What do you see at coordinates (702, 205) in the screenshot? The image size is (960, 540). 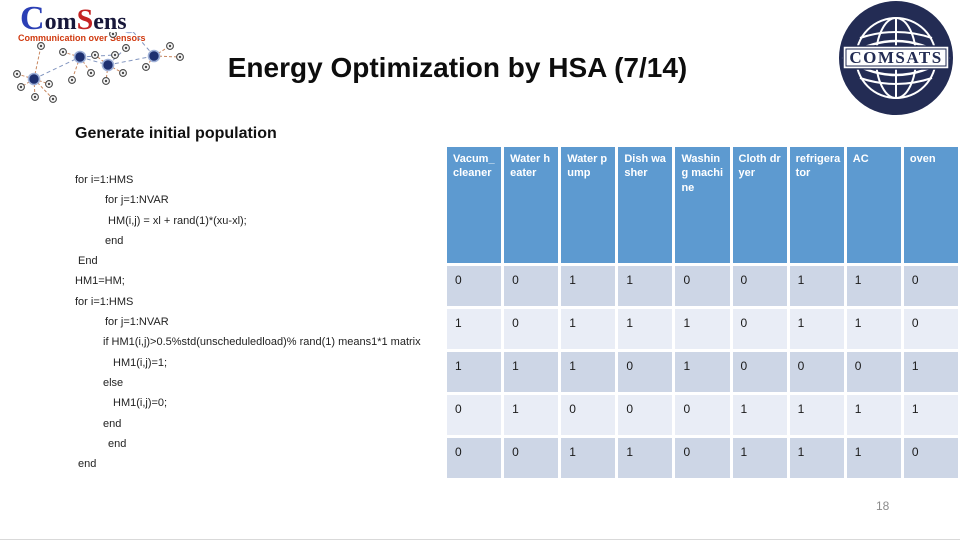 I see `table-header-cell: Washing machine` at bounding box center [702, 205].